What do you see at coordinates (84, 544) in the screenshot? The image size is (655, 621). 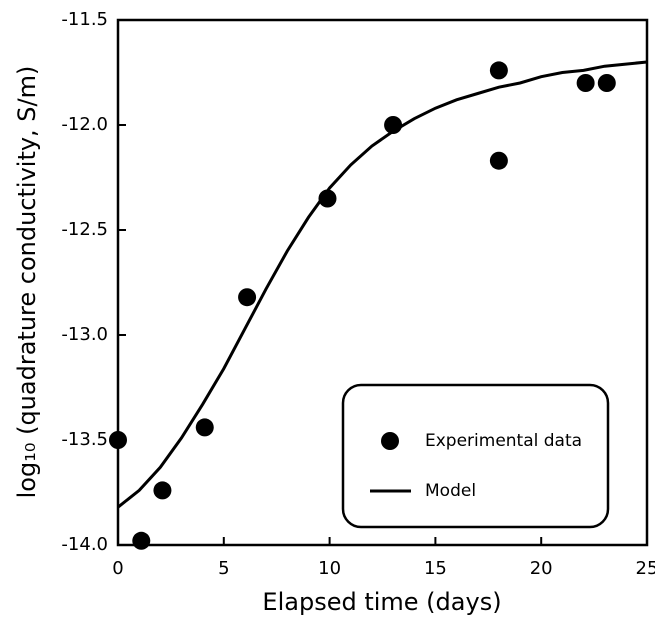 I see `y-tick-label: -14.0` at bounding box center [84, 544].